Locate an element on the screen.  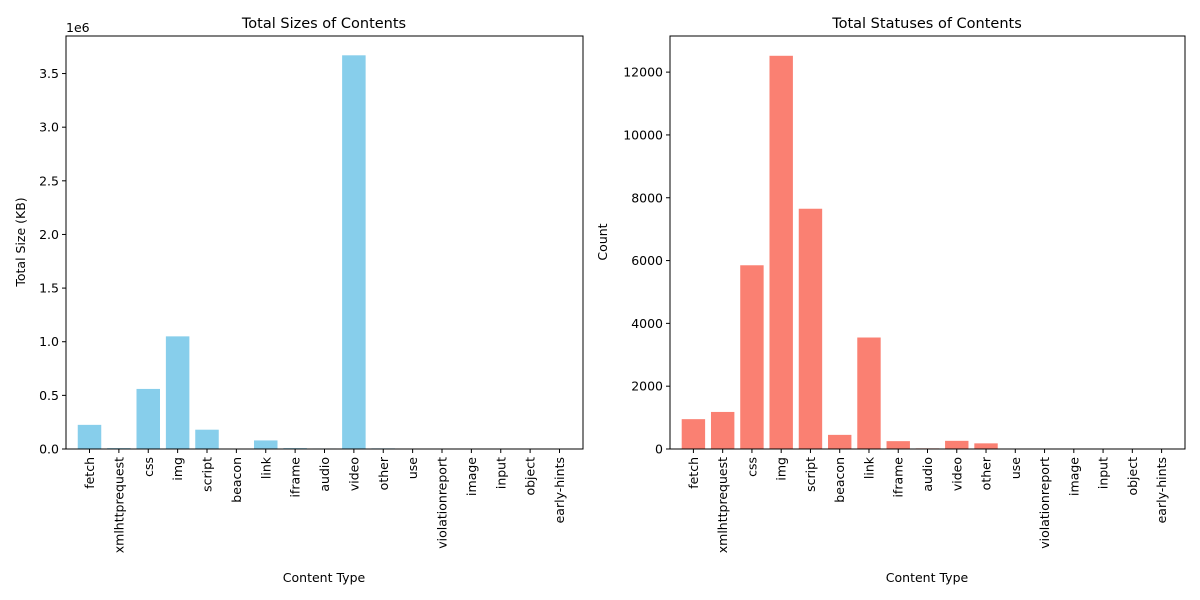
sizes-y-tick-label: 3.0 is located at coordinates (49, 127).